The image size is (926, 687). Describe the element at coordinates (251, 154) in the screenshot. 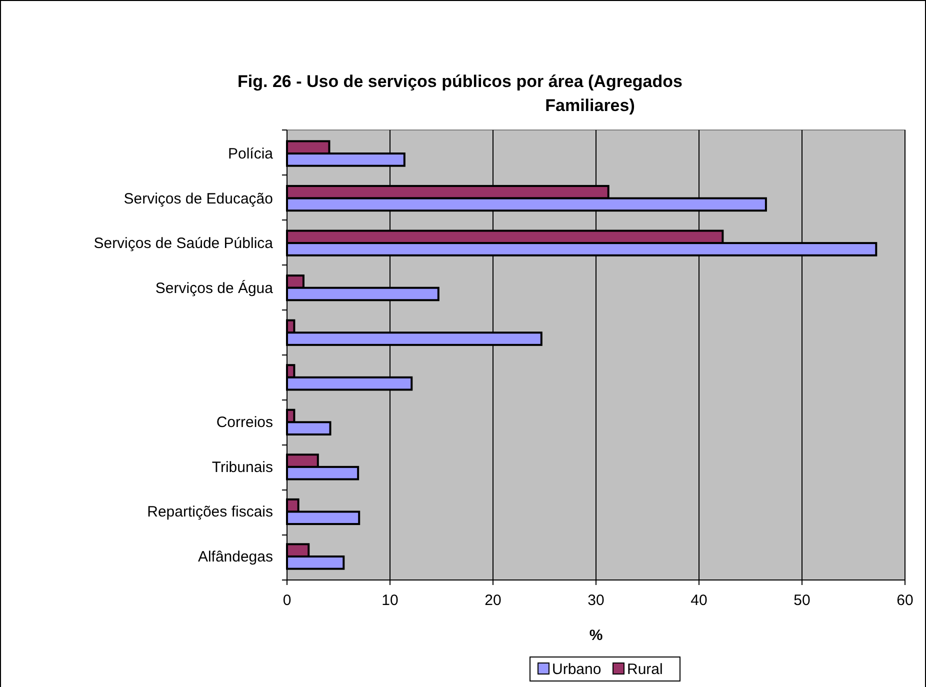

I see `y-tick-label: Polícia` at that location.